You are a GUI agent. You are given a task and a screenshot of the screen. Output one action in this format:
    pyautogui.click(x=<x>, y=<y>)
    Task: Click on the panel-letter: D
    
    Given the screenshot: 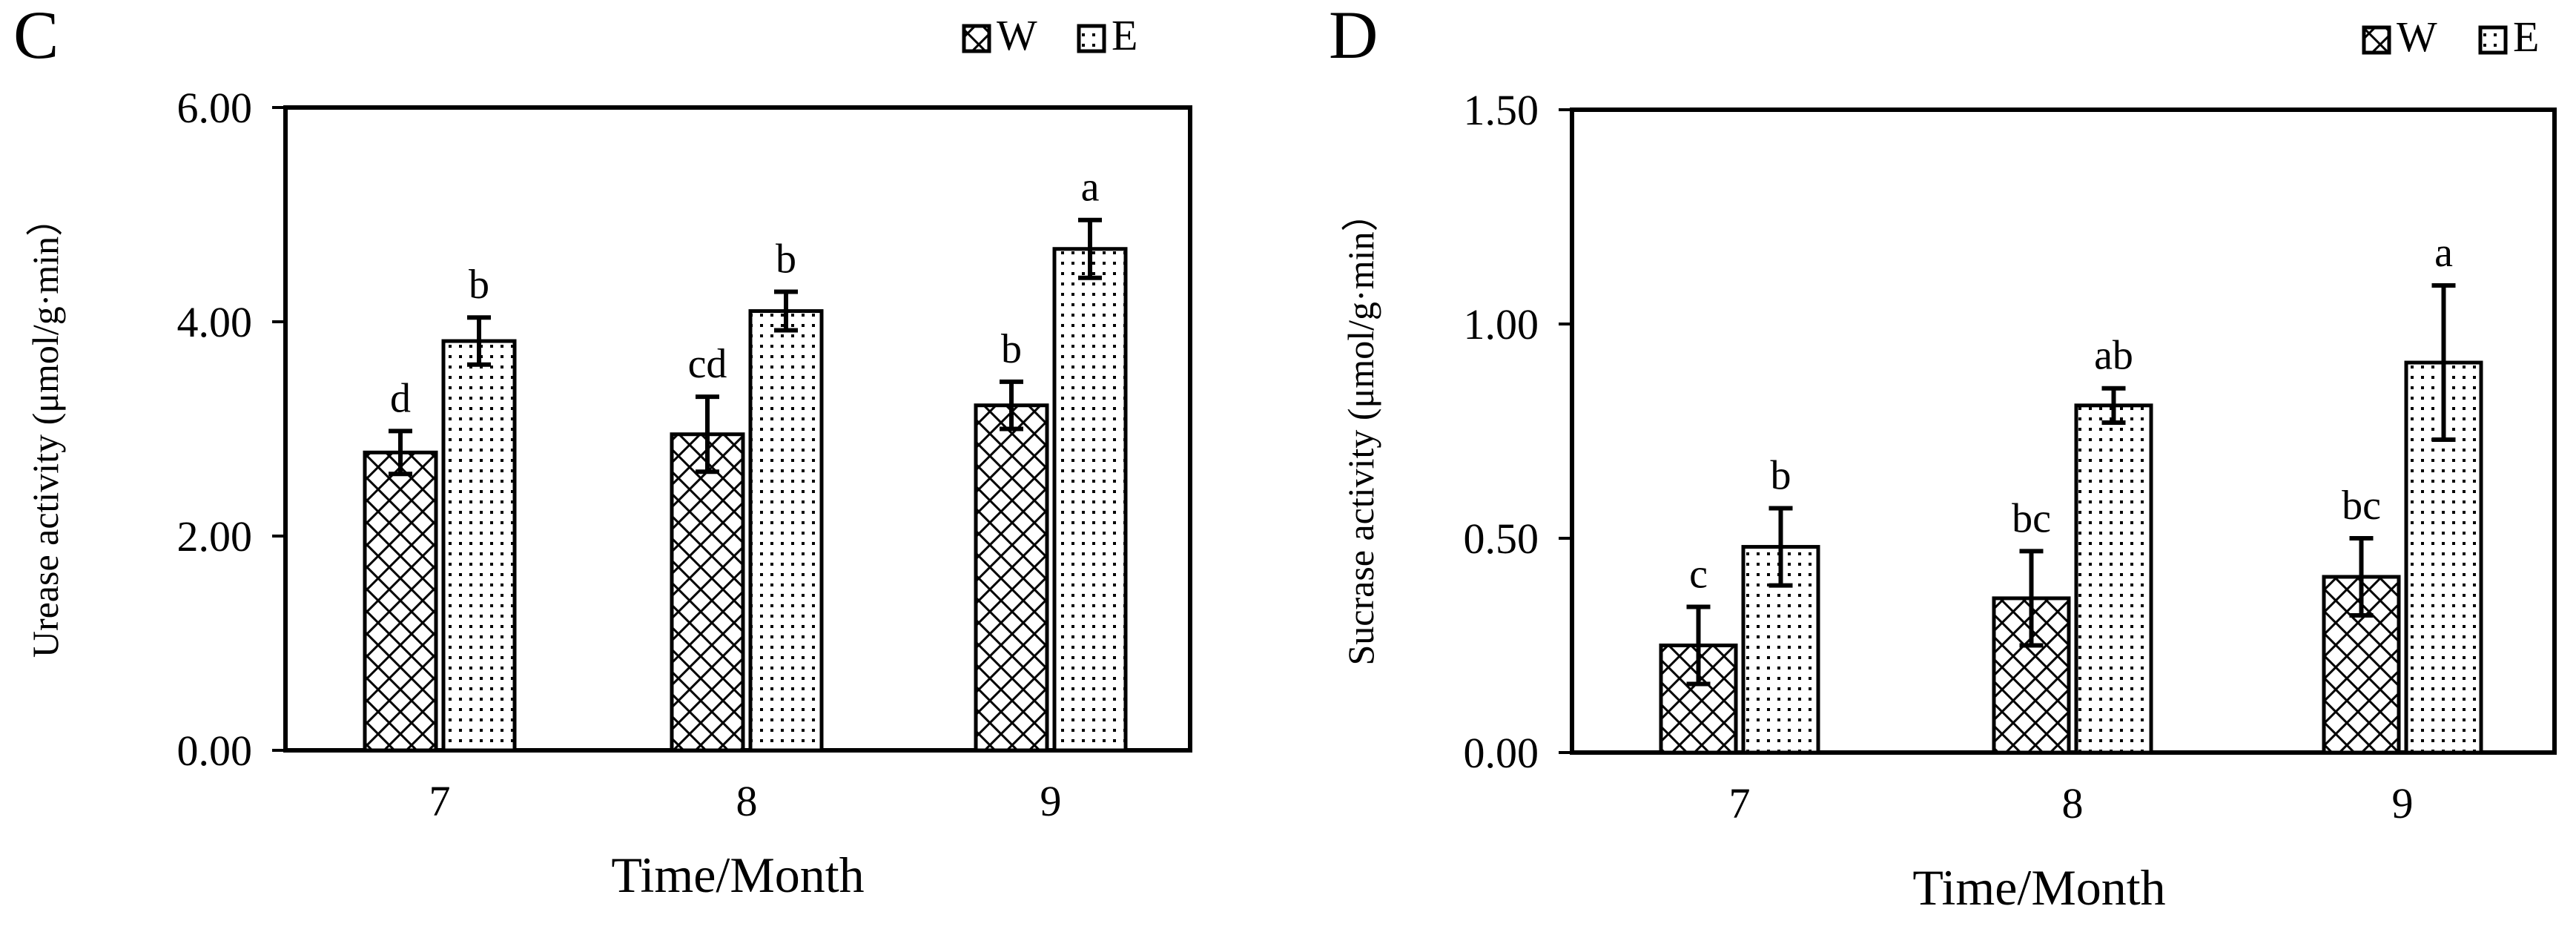 What is the action you would take?
    pyautogui.click(x=1353, y=36)
    